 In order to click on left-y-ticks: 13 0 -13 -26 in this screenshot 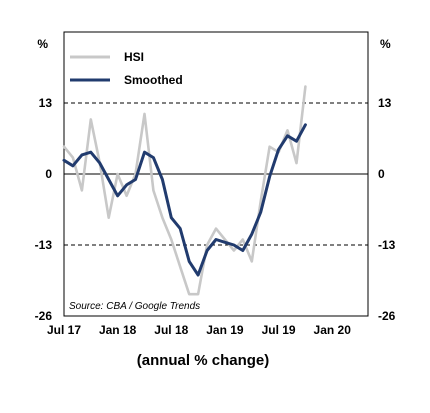, I will do `click(44, 209)`.